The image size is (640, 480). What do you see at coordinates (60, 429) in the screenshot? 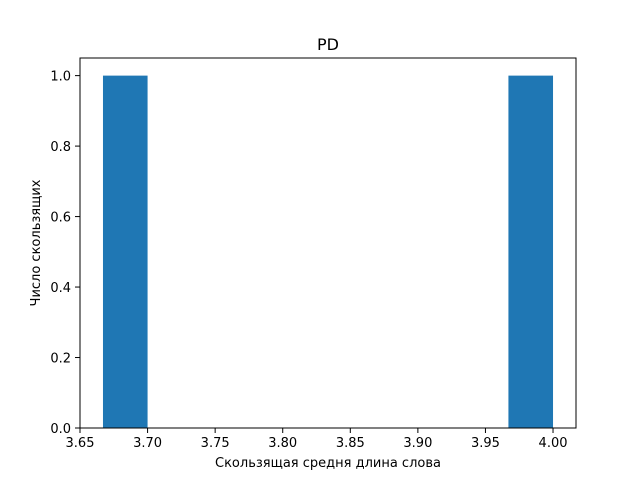
I see `y-tick-label: 0.0` at bounding box center [60, 429].